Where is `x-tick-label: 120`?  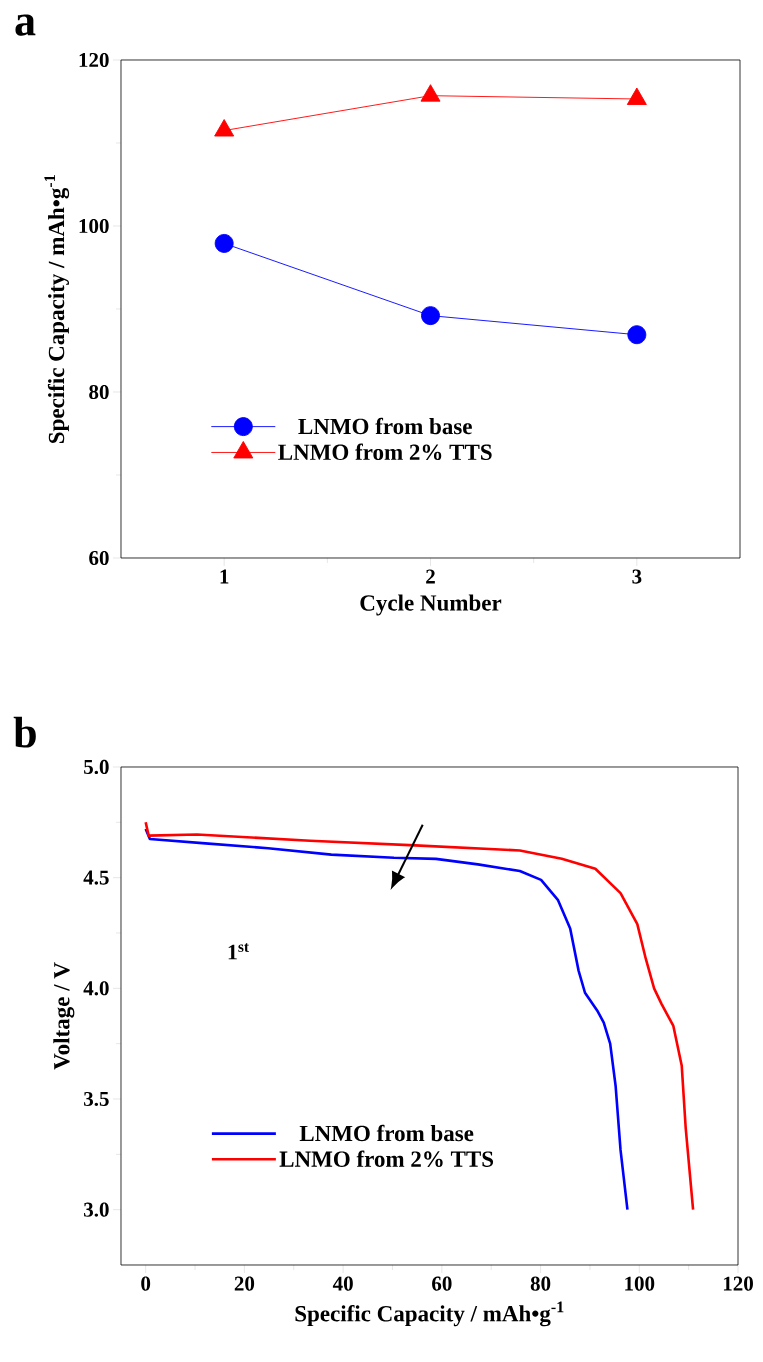 x-tick-label: 120 is located at coordinates (738, 1283).